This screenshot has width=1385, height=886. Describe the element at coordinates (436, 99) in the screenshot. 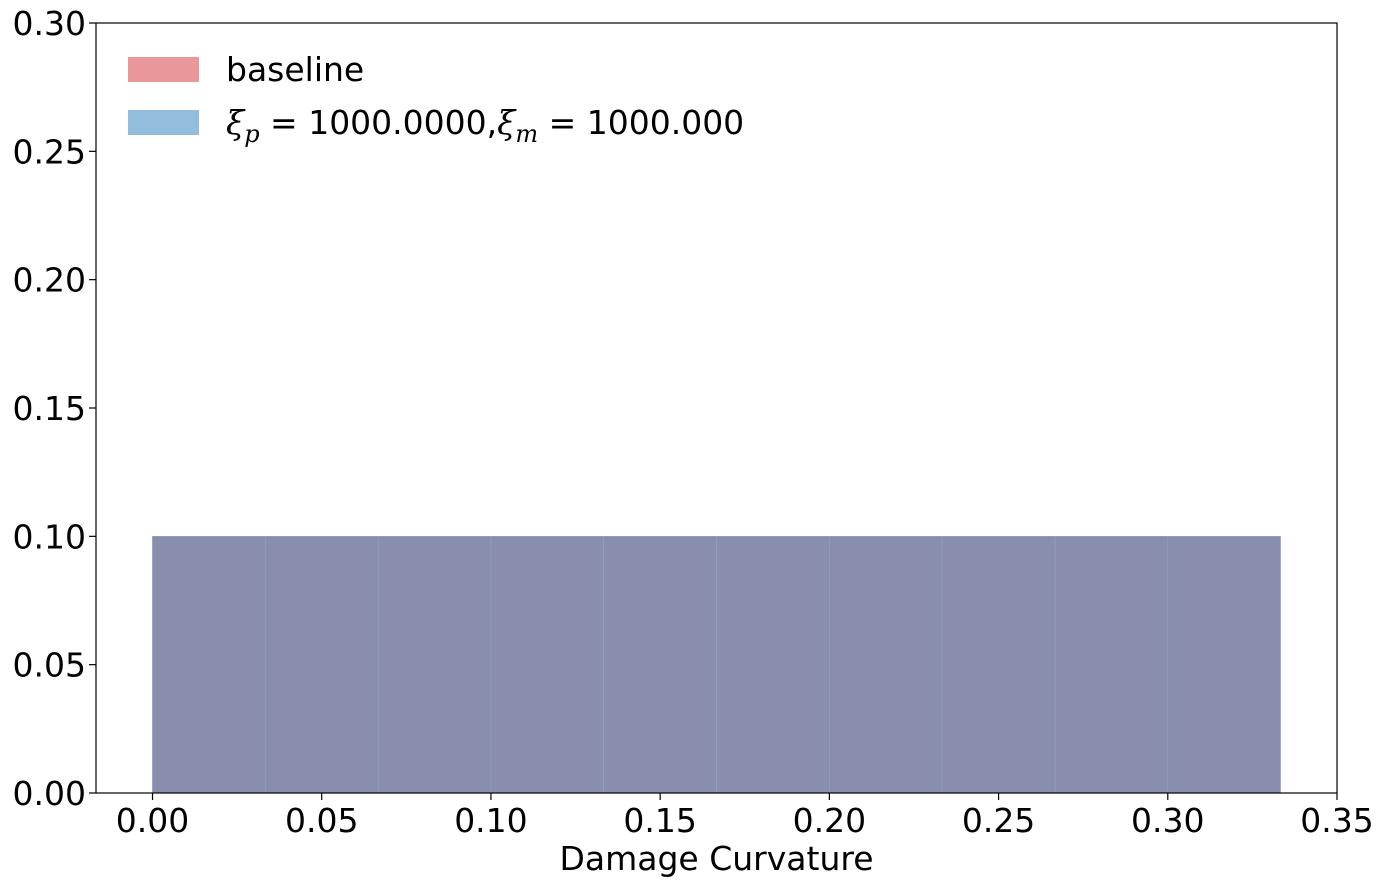

I see `legend: baseline ξp = 1000.0000,ξm = 1000.000` at that location.